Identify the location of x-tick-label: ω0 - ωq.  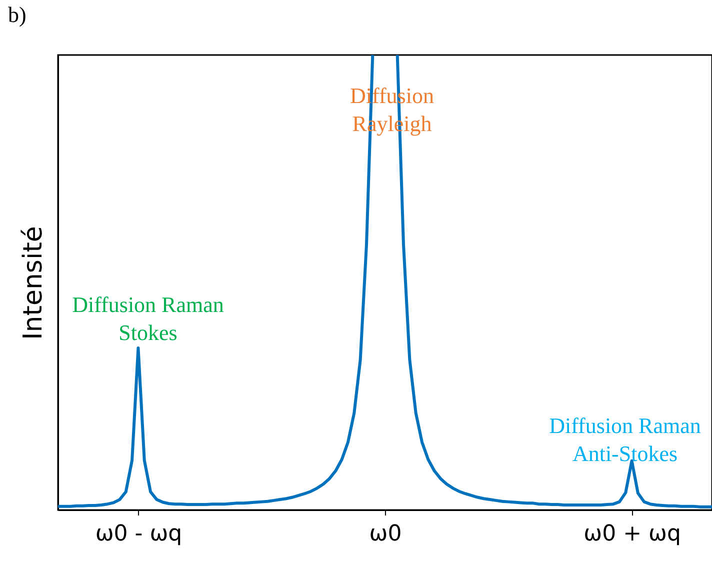
(138, 534).